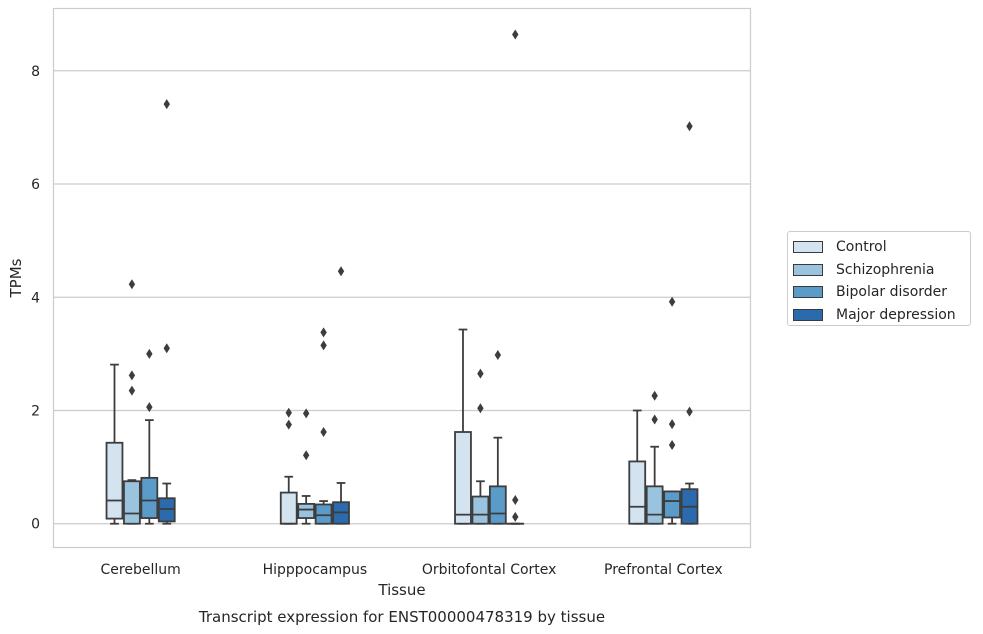 Image resolution: width=983 pixels, height=634 pixels. Describe the element at coordinates (323, 426) in the screenshot. I see `box-bipolar-disorder-hipppocampus` at that location.